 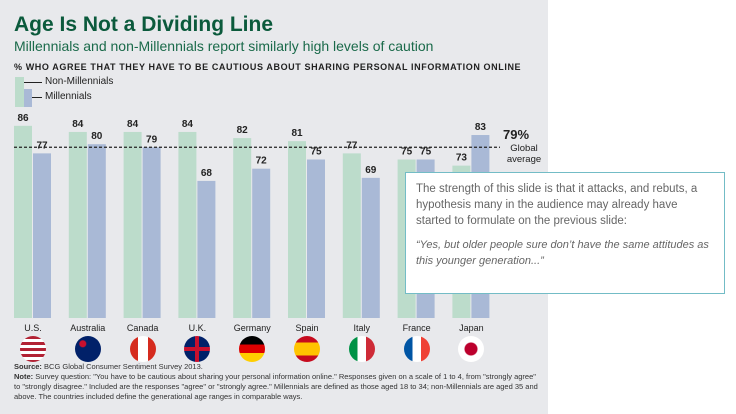 What do you see at coordinates (143, 328) in the screenshot?
I see `category-label: Canada` at bounding box center [143, 328].